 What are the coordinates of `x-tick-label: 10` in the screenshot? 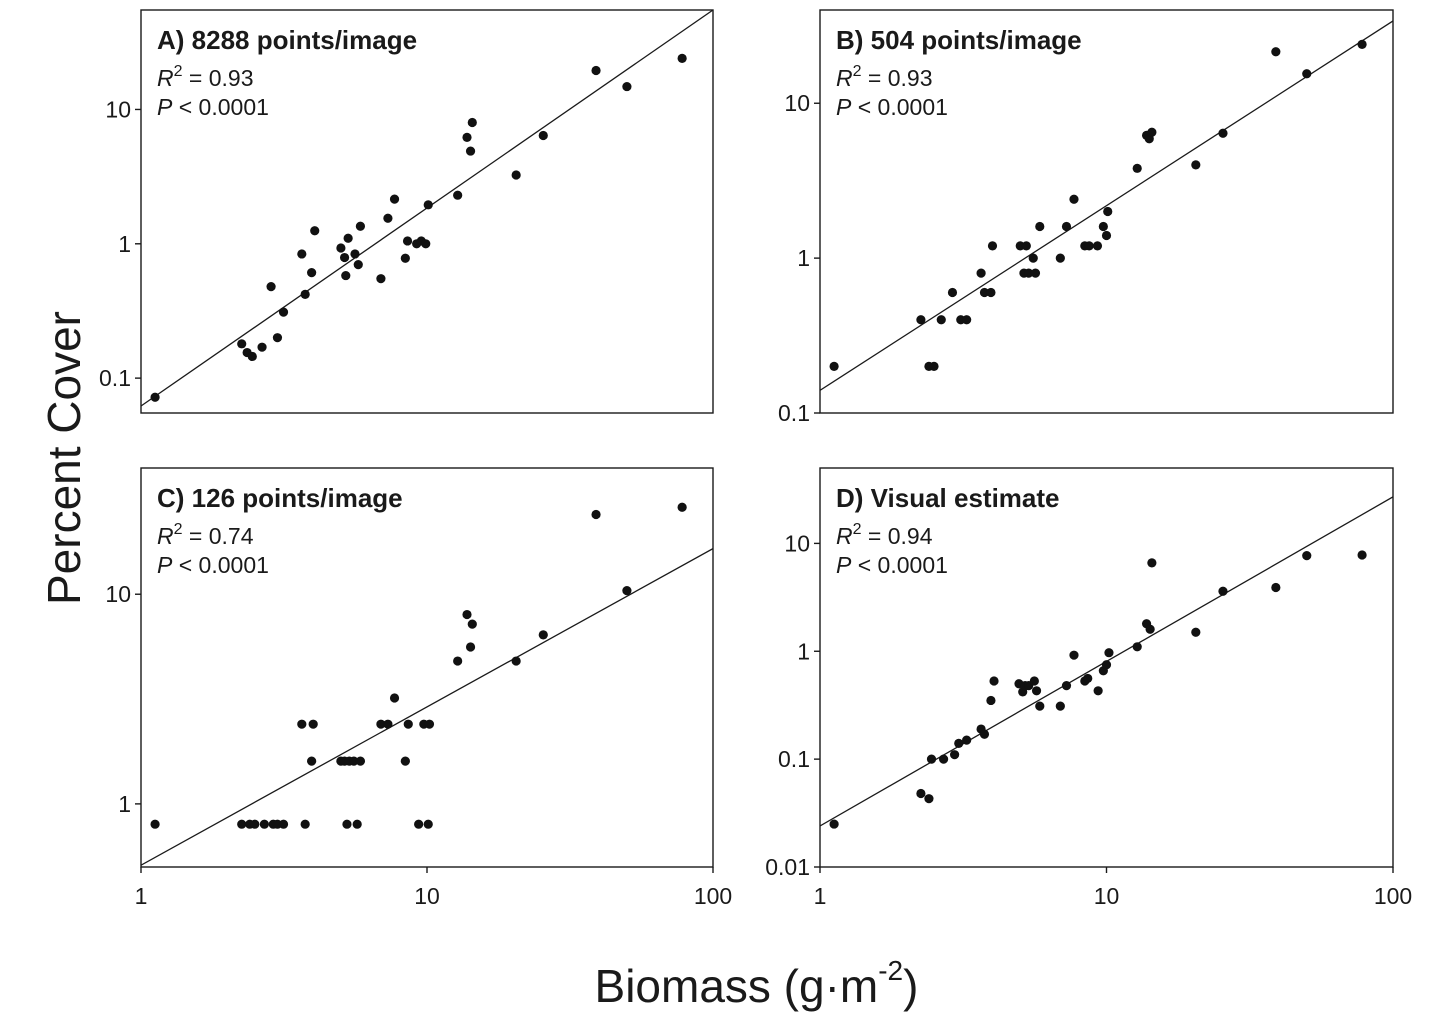 It's located at (427, 896).